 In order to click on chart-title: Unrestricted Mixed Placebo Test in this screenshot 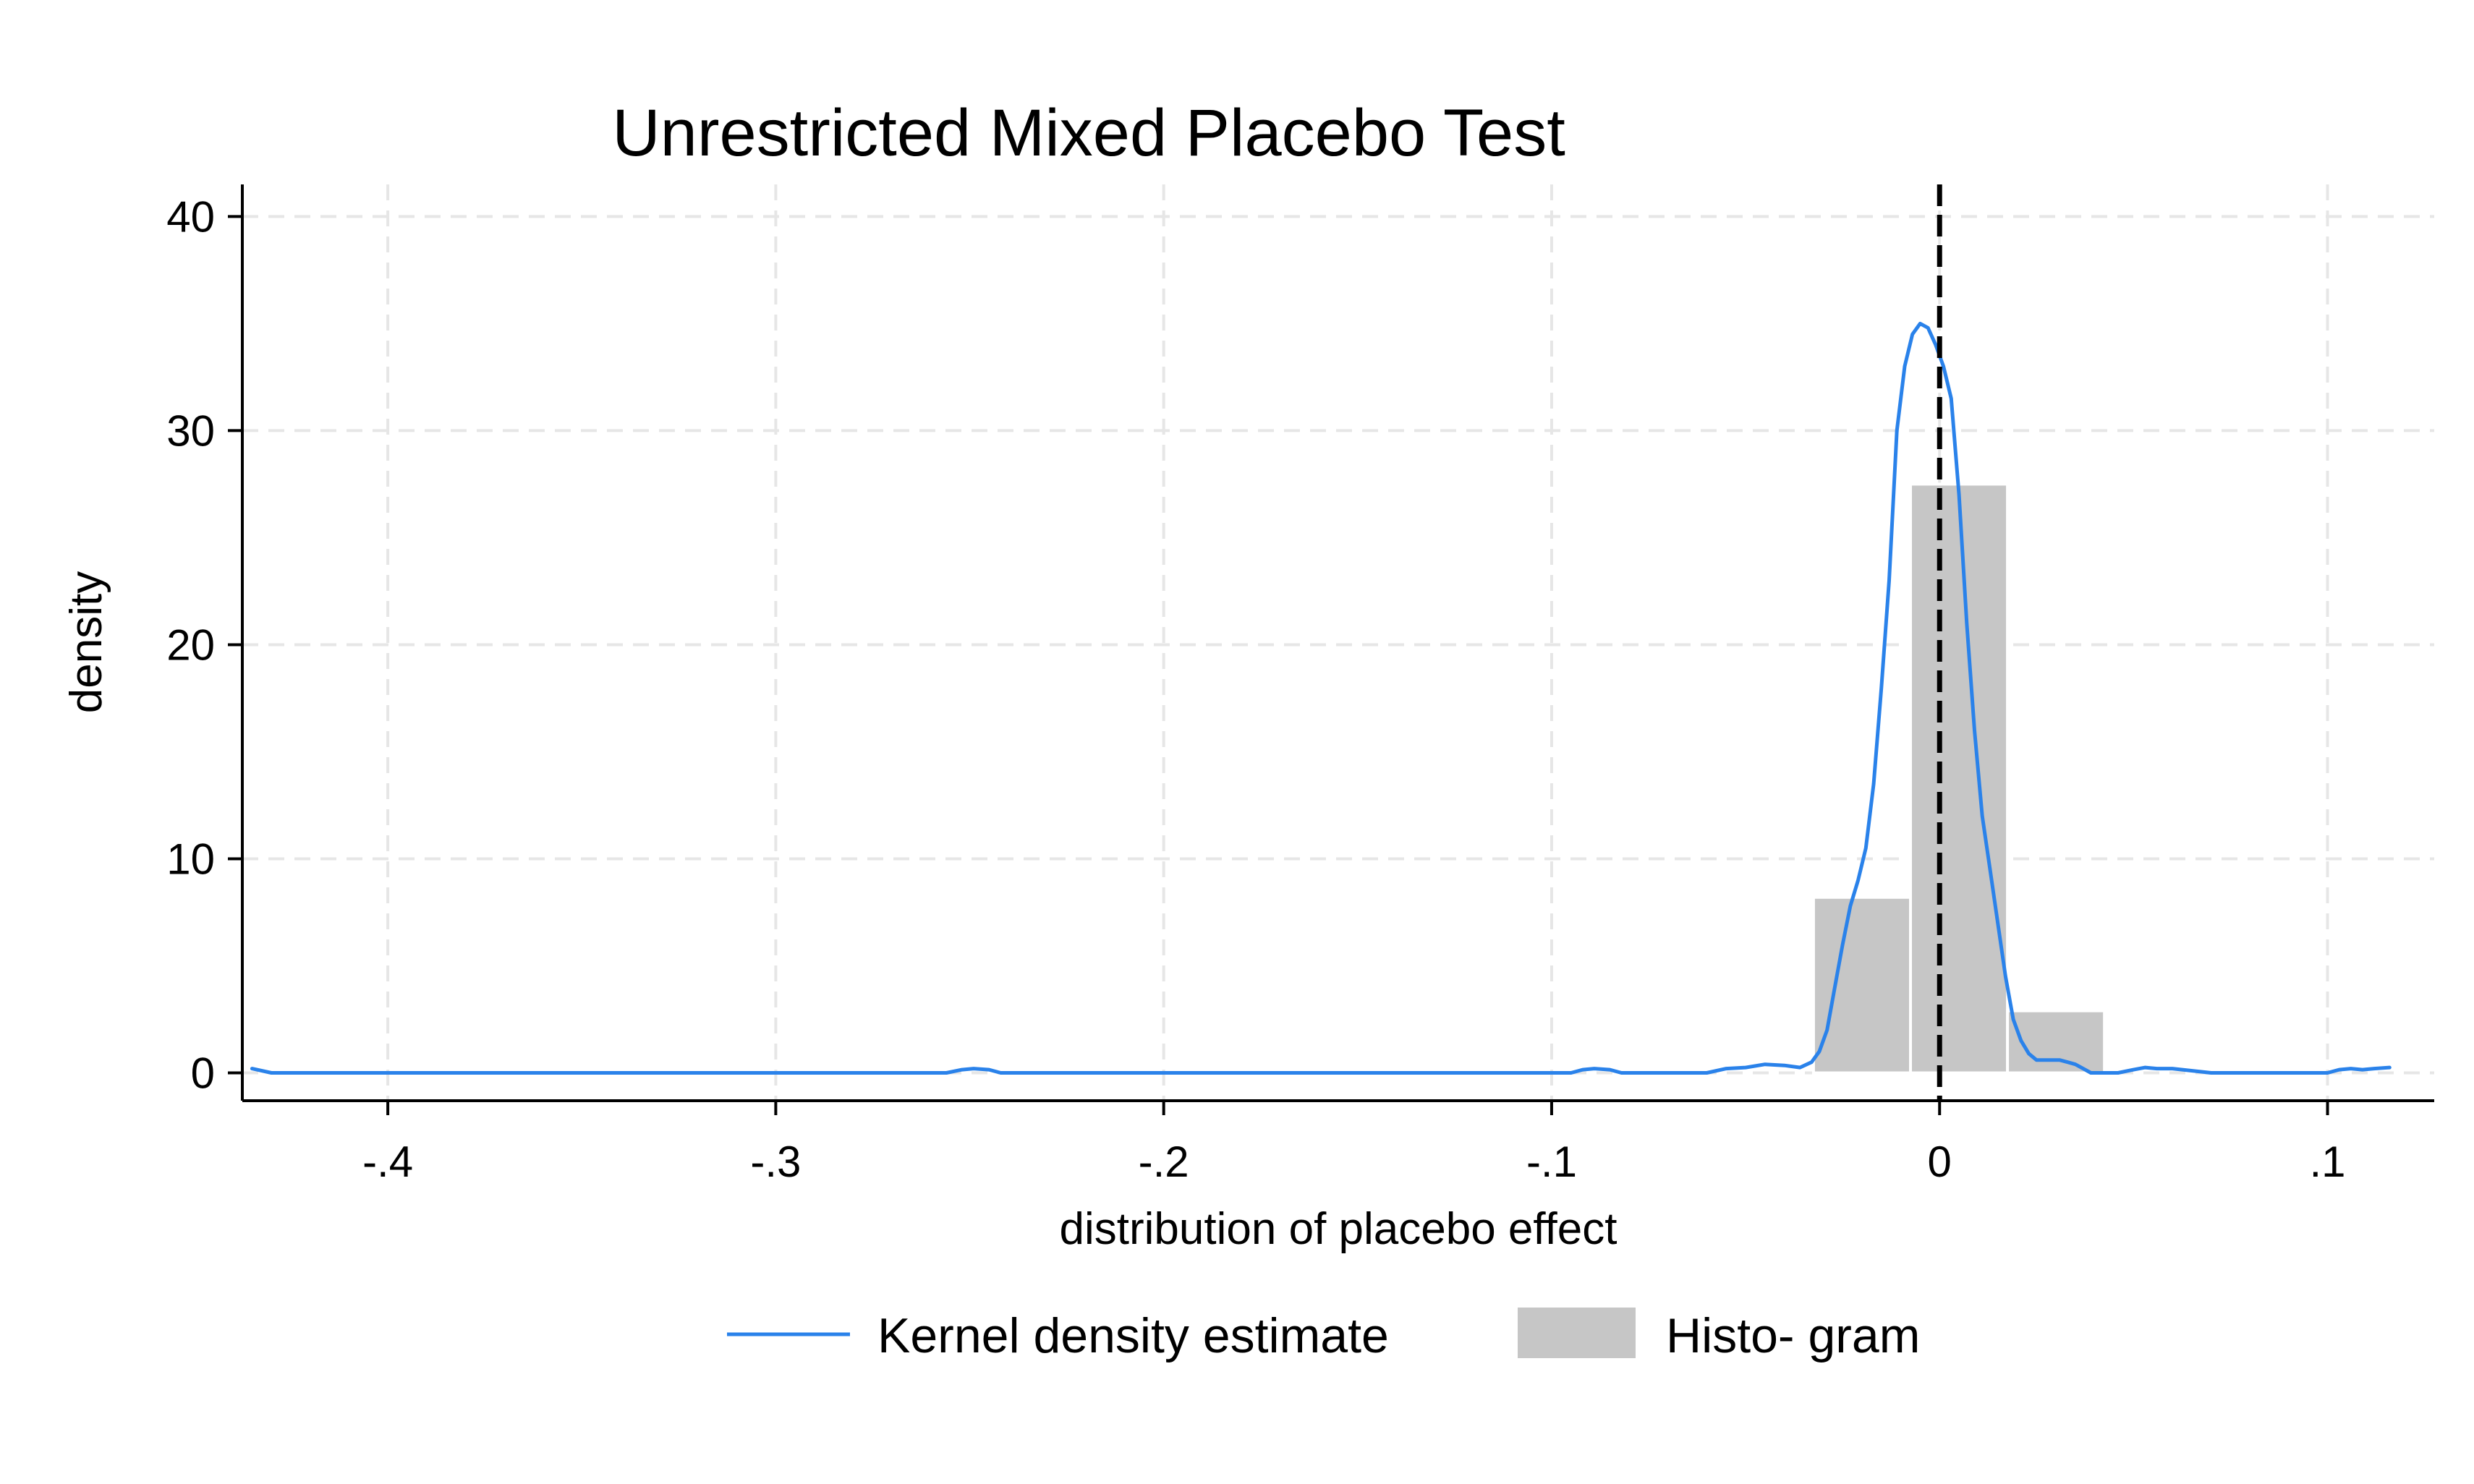, I will do `click(1088, 133)`.